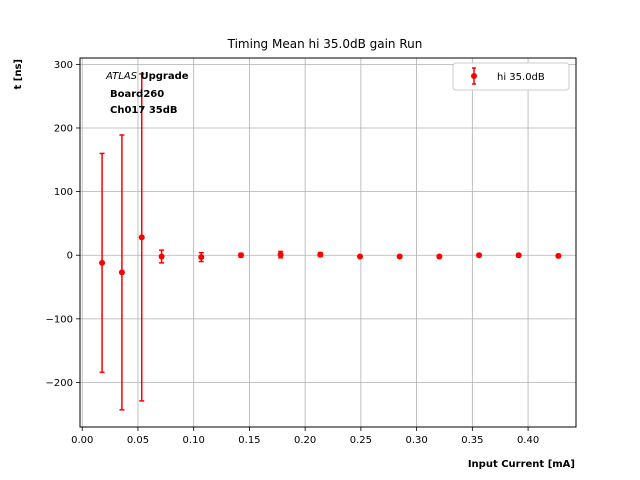 The image size is (640, 480). What do you see at coordinates (416, 440) in the screenshot?
I see `x-tick-label: 0.30` at bounding box center [416, 440].